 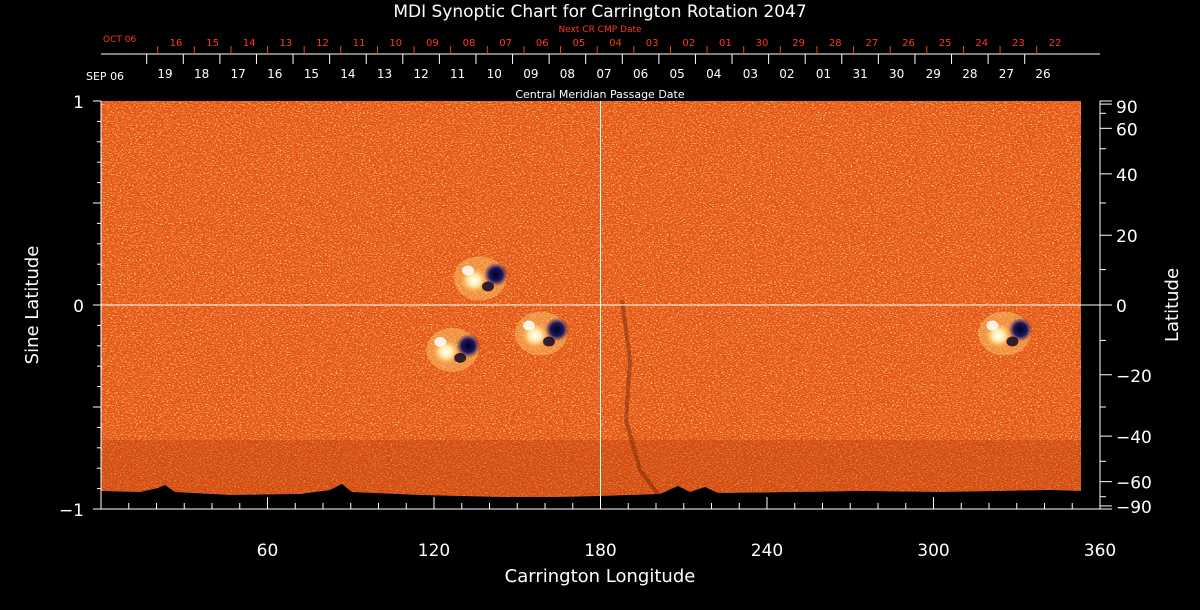 What do you see at coordinates (1042, 74) in the screenshot?
I see `top-axis-date: 26` at bounding box center [1042, 74].